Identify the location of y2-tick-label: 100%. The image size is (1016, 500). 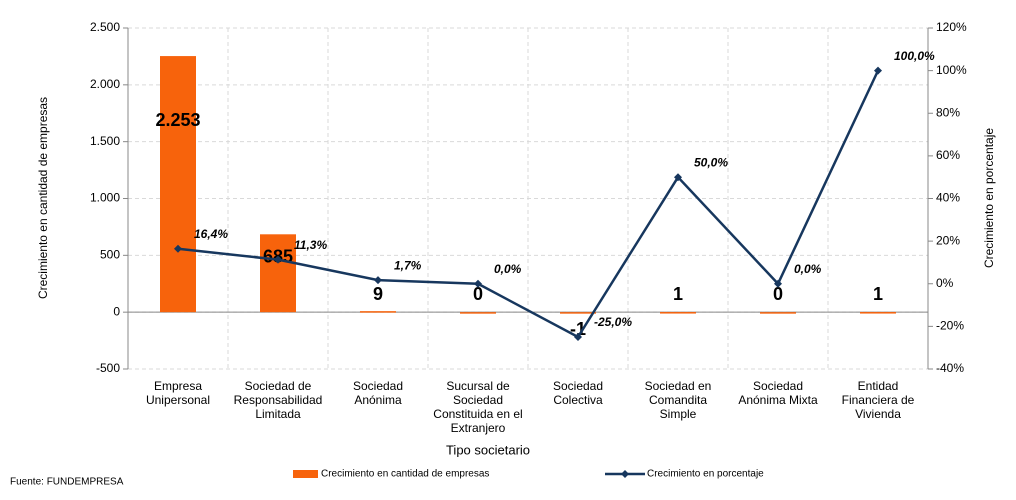
(951, 70).